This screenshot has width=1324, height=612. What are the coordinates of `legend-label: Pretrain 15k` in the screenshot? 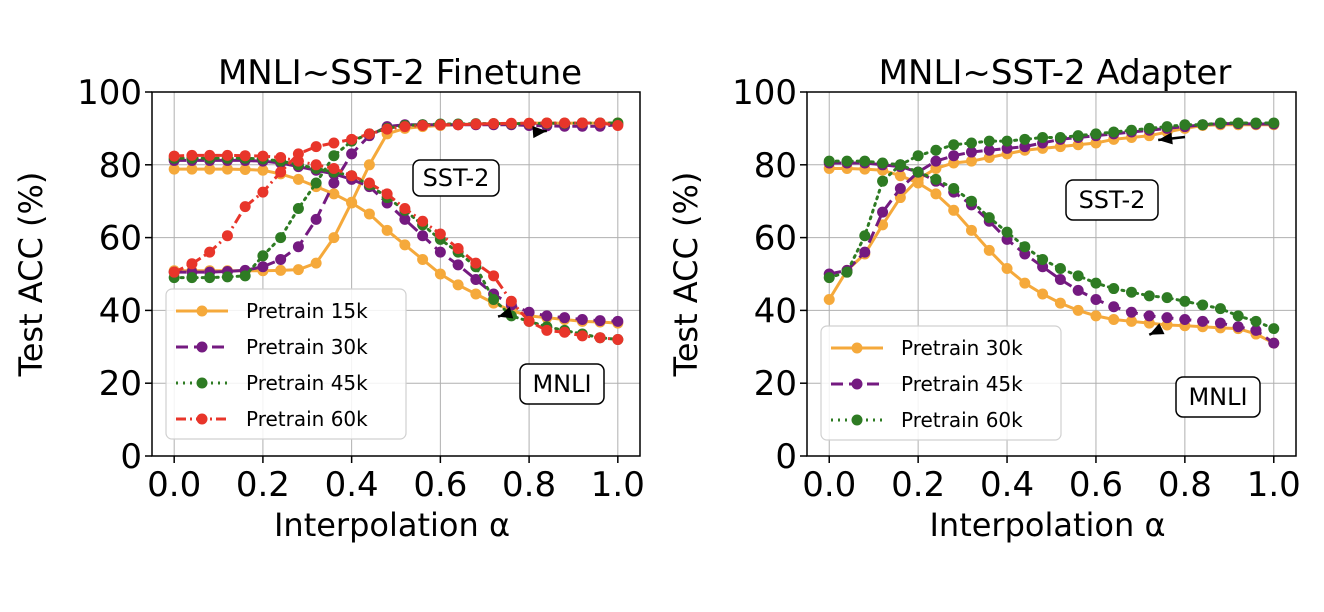 It's located at (307, 311).